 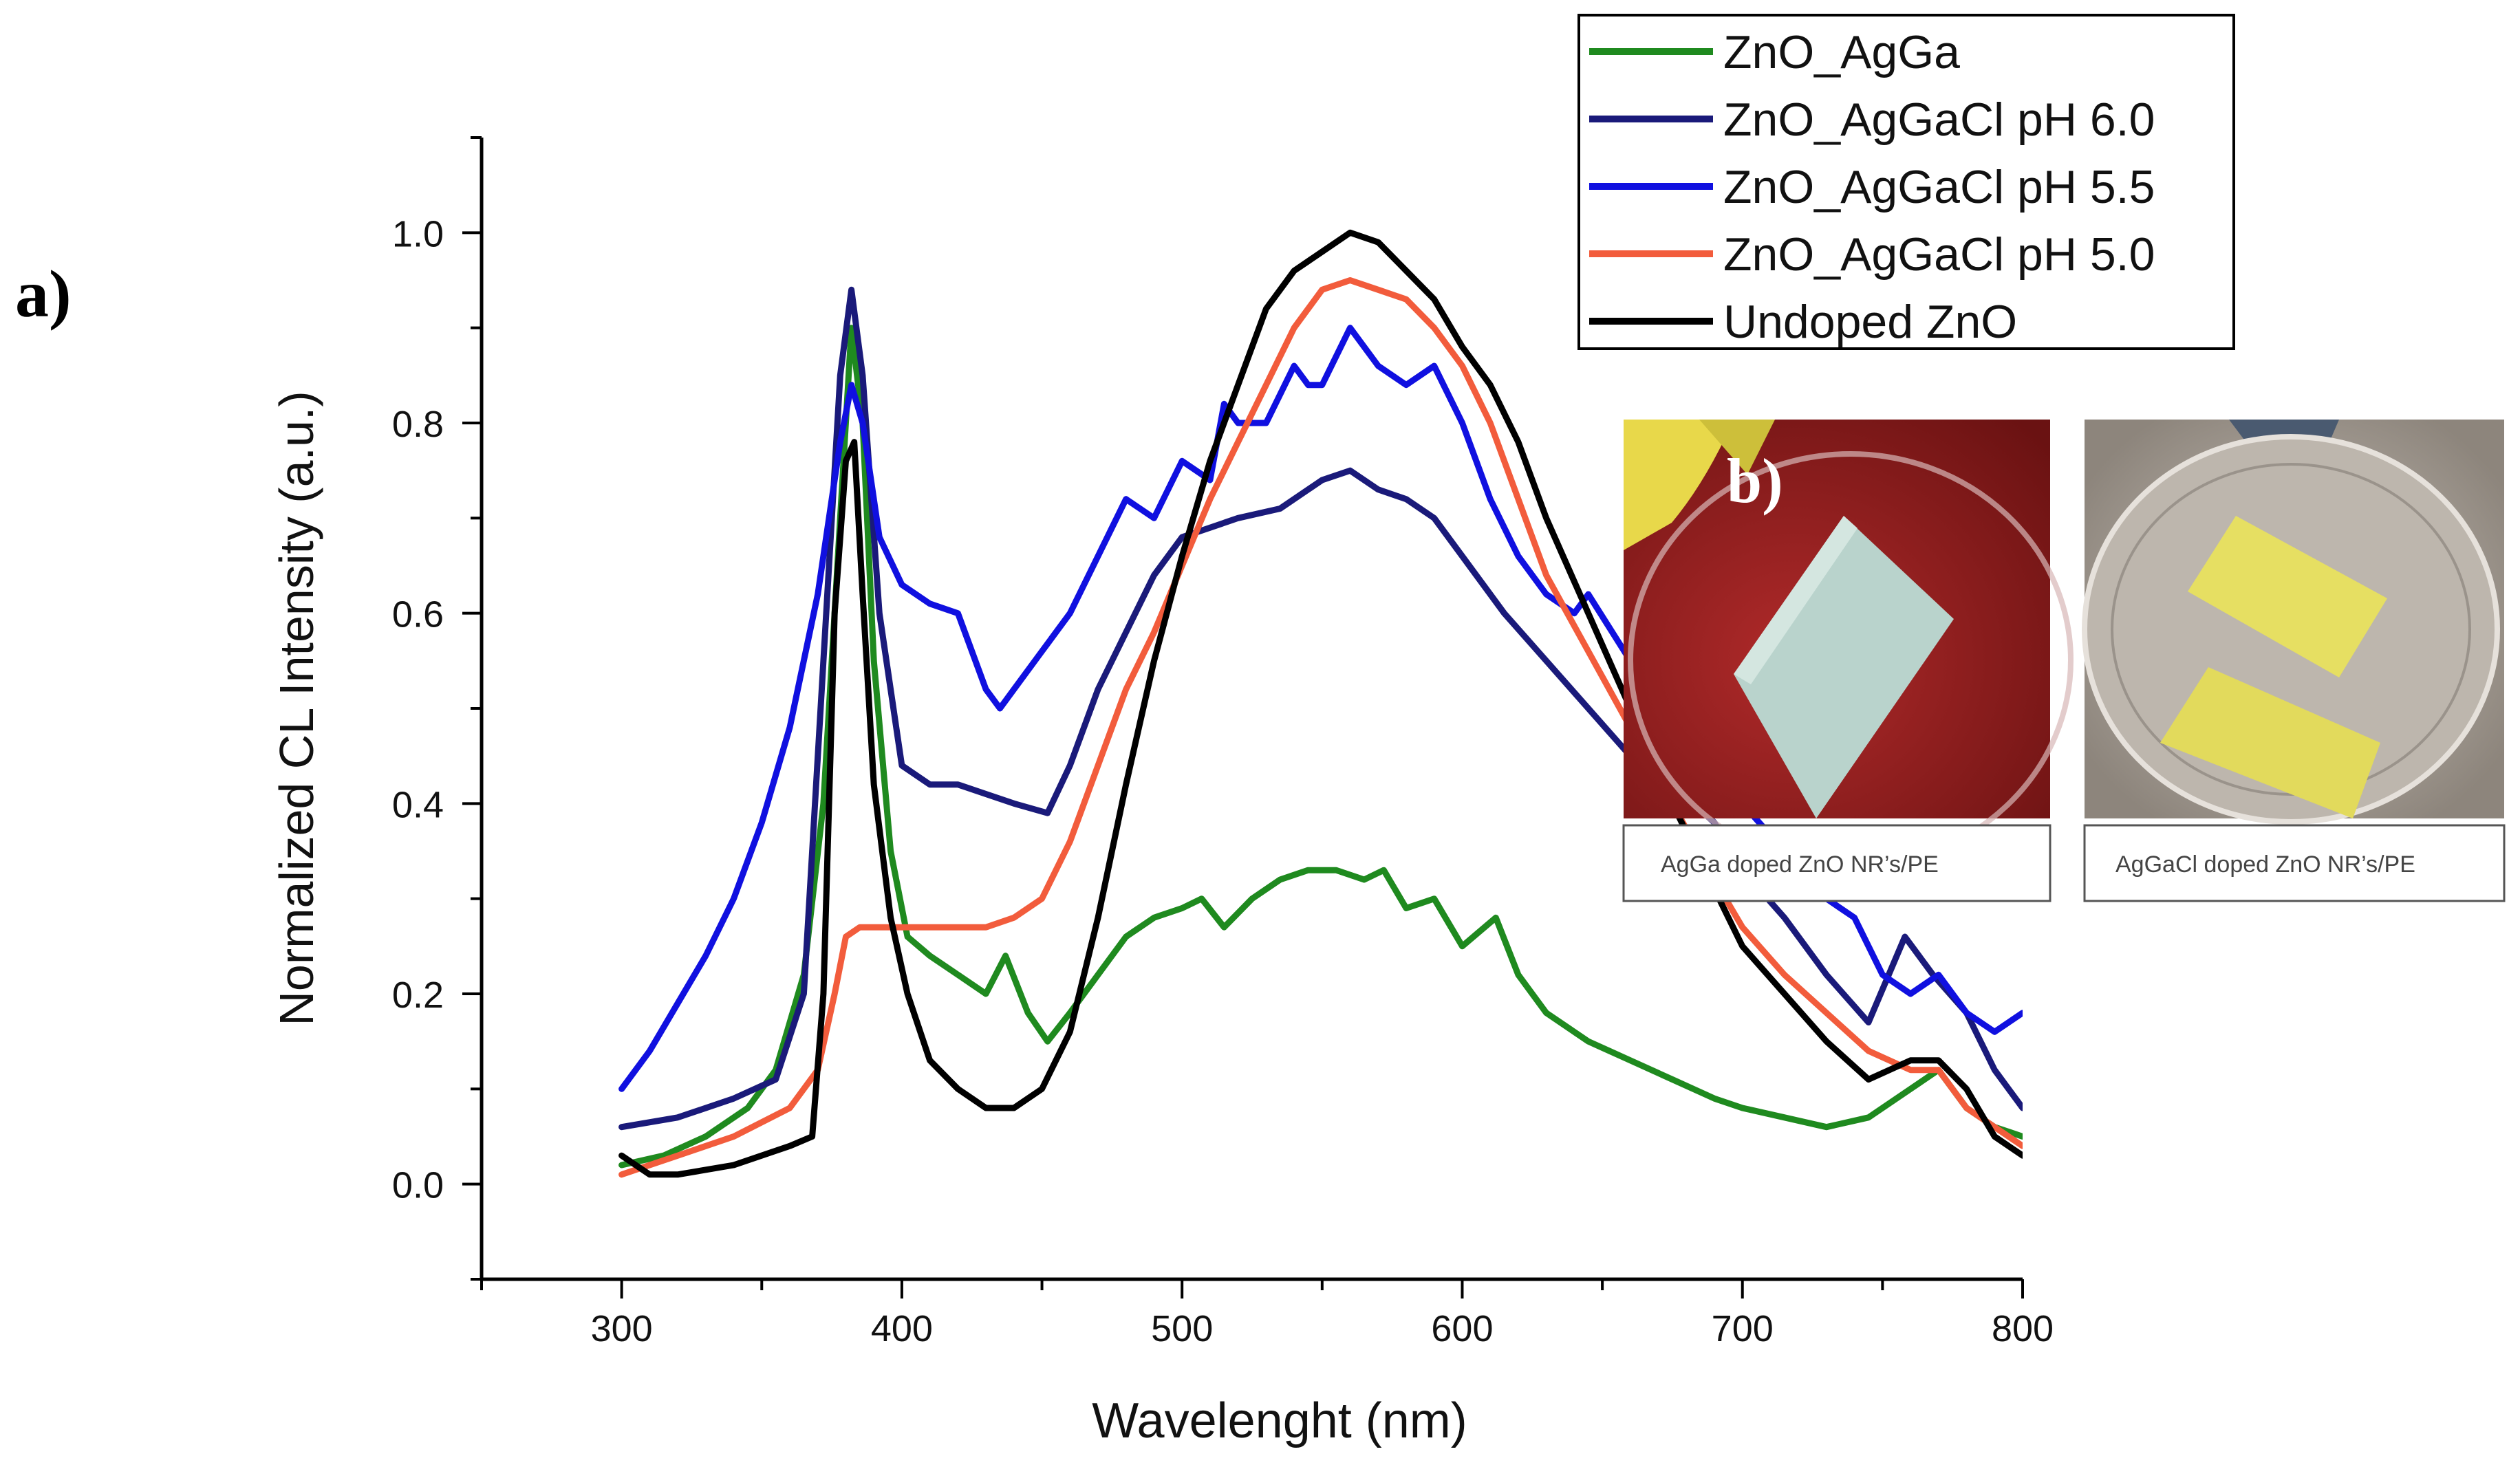 What do you see at coordinates (1800, 864) in the screenshot?
I see `photo-caption-agga: AgGa doped ZnO NR’s/PE` at bounding box center [1800, 864].